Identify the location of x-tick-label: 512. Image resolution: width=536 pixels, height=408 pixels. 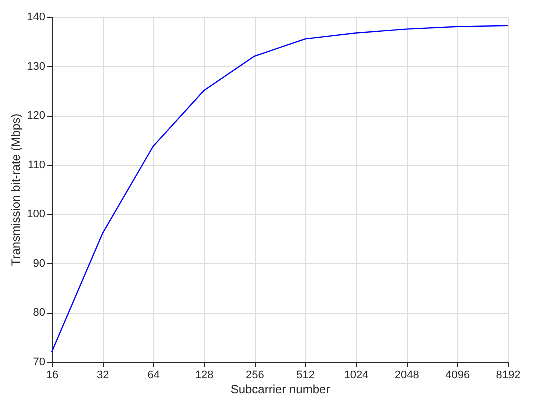
(306, 376).